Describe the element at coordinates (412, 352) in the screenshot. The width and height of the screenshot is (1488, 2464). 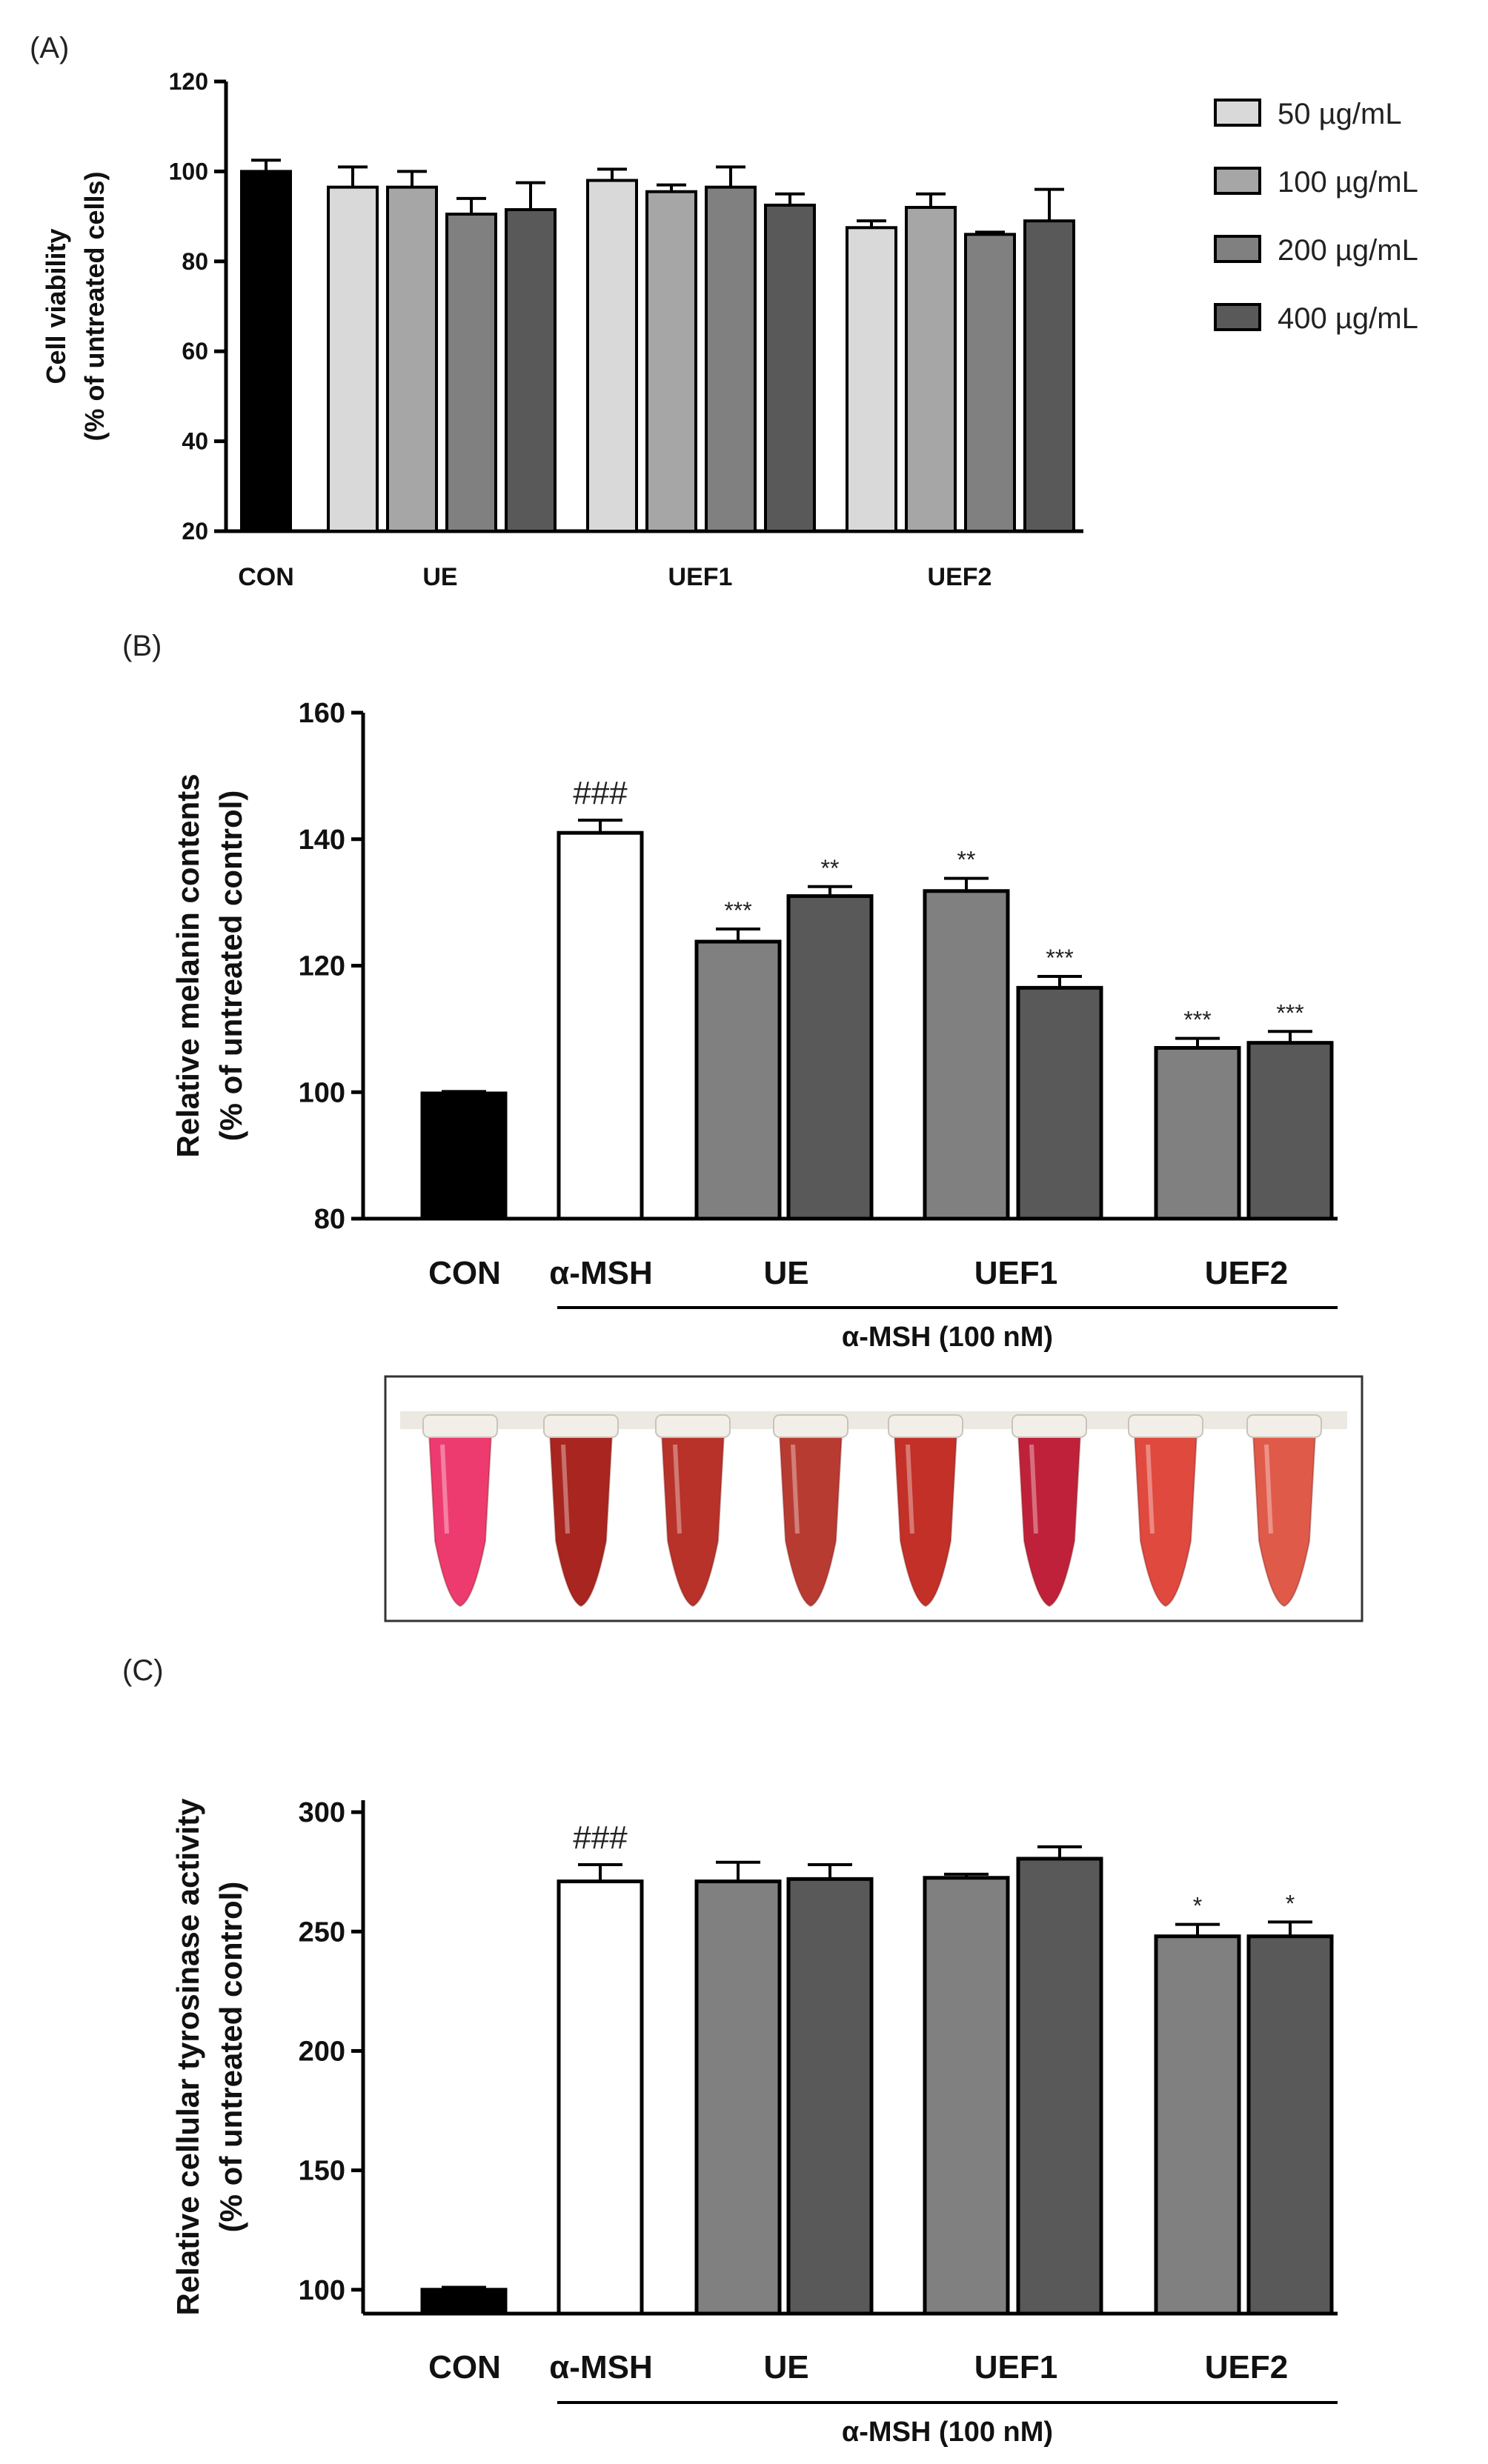
I see `bar-ue-100-g-ml` at that location.